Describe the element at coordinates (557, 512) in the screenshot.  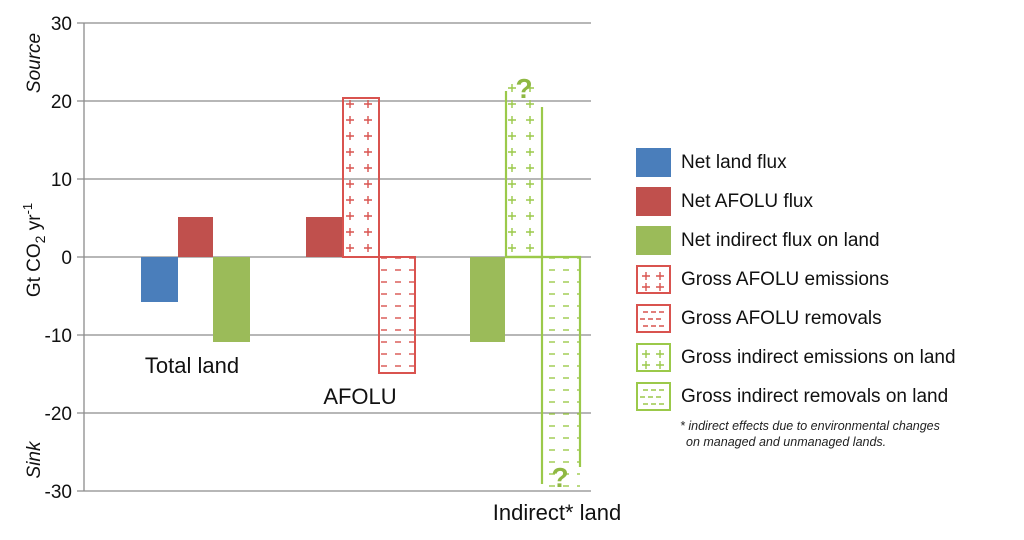
I see `category-label-indirect-land: Indirect* land` at that location.